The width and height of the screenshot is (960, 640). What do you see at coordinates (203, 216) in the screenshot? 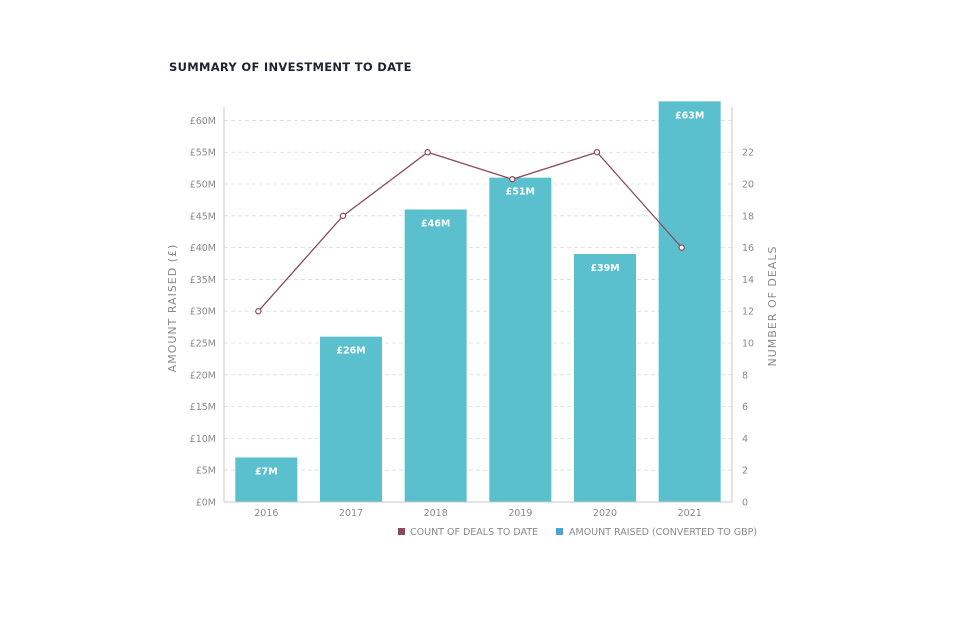
I see `y-tick-label: £45M` at bounding box center [203, 216].